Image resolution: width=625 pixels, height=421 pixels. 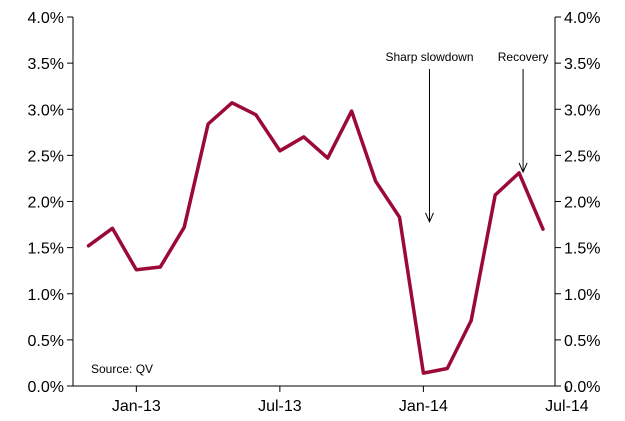 I want to click on x-tick-label: Jul-13, so click(x=280, y=406).